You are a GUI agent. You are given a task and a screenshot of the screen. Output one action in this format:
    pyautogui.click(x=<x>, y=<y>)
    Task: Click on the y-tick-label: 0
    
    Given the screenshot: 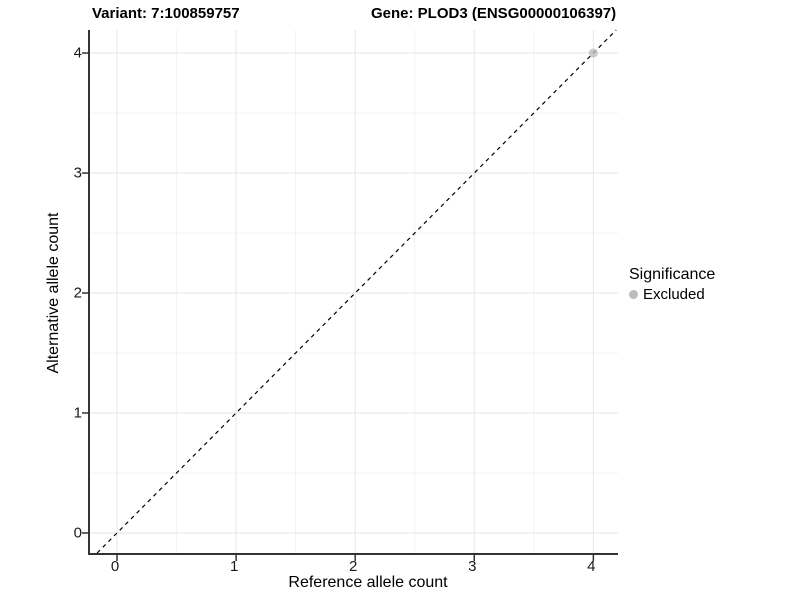 What is the action you would take?
    pyautogui.click(x=77, y=533)
    